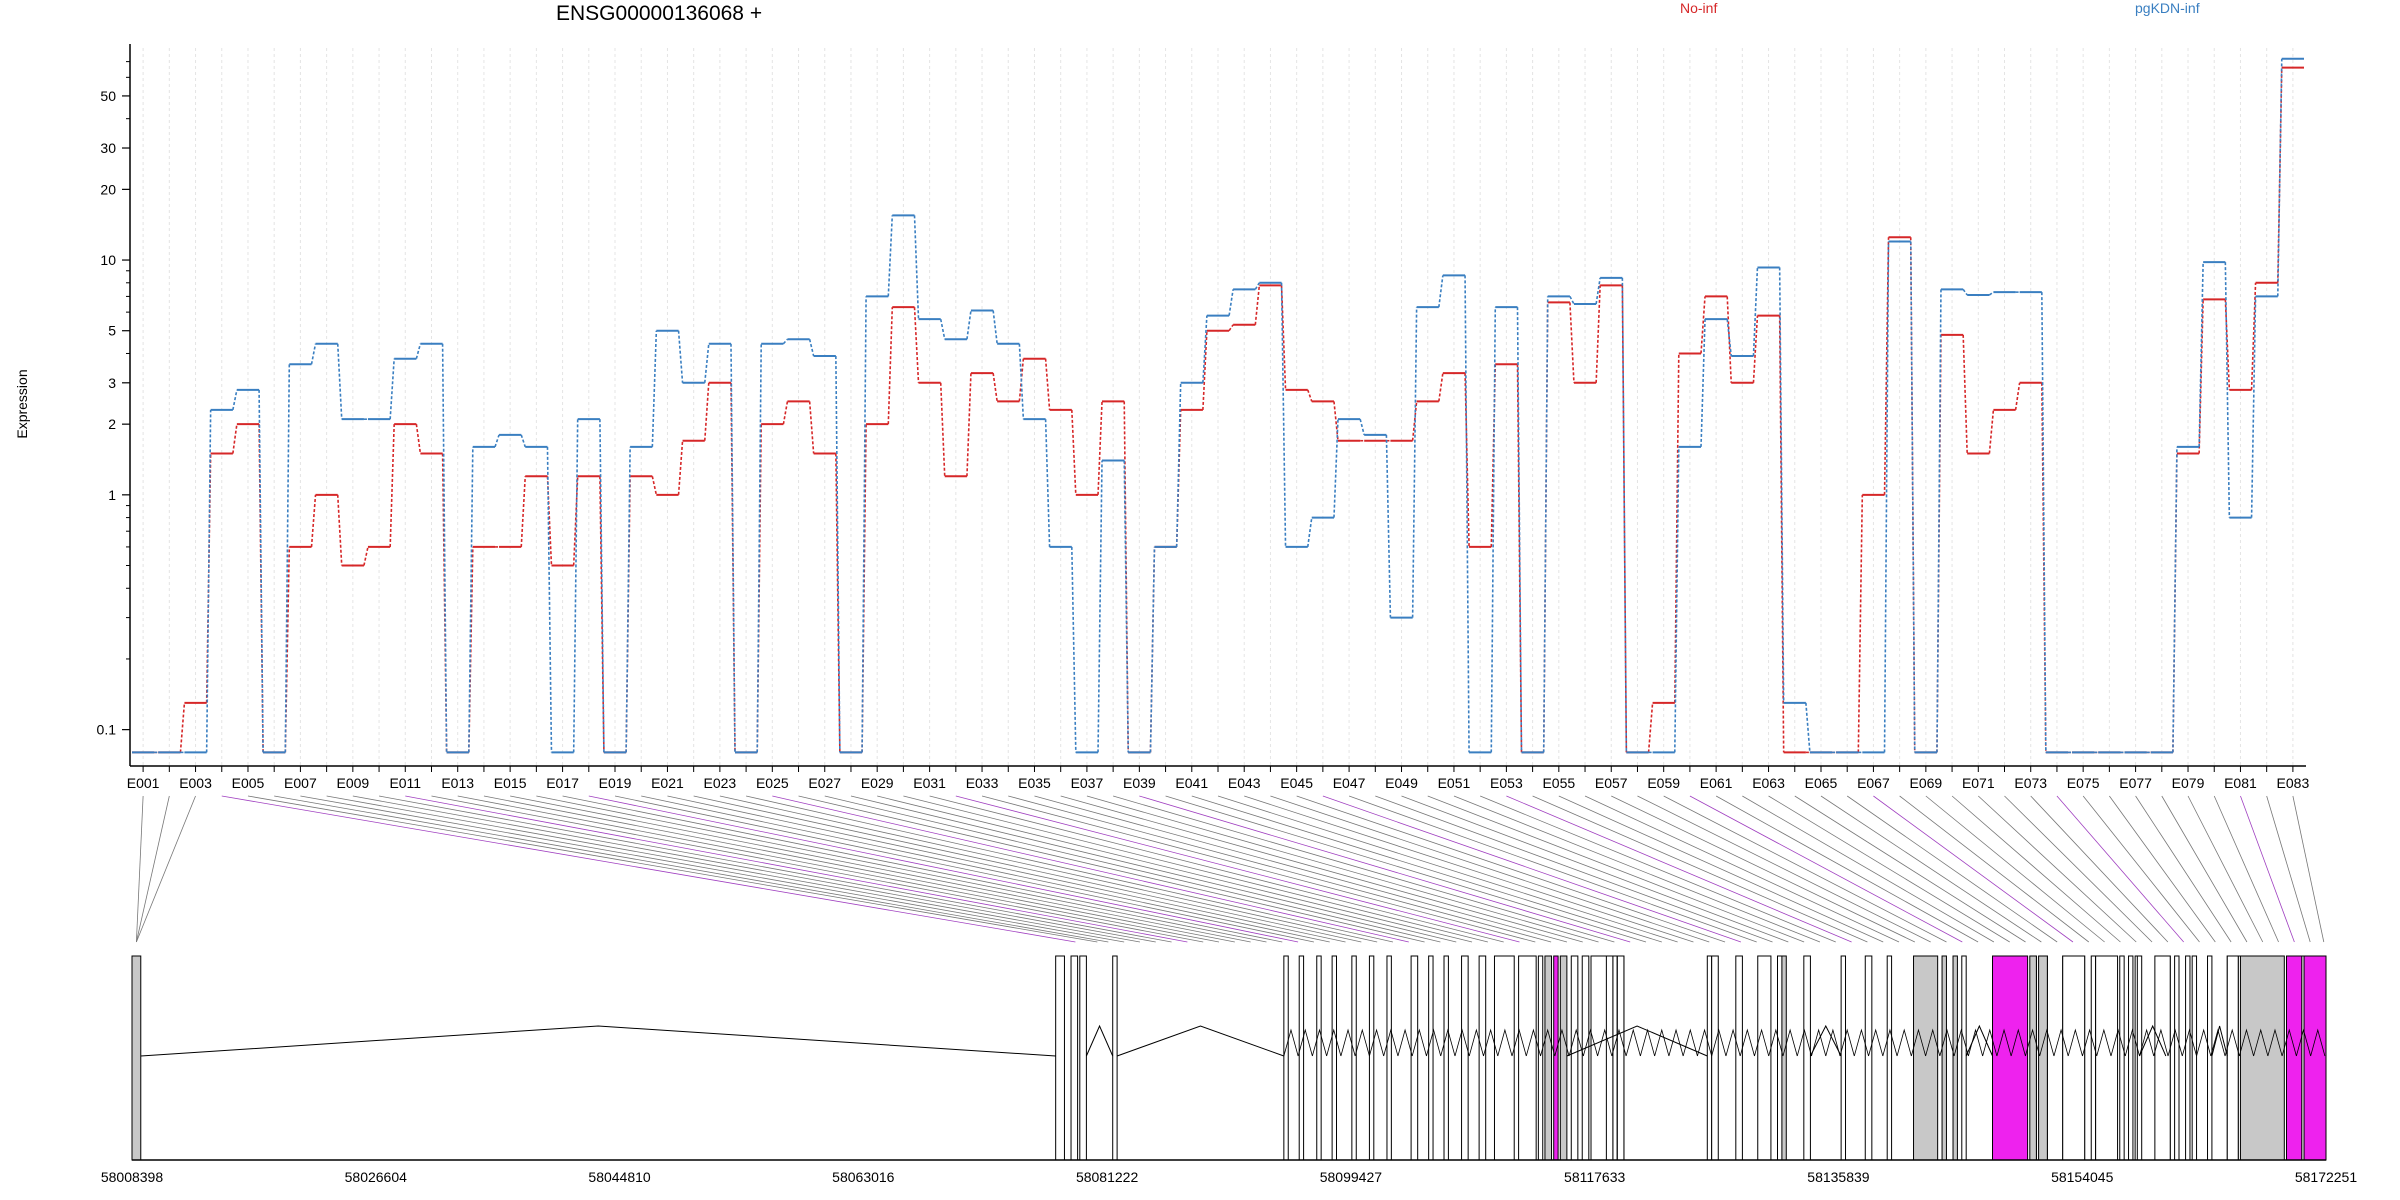  What do you see at coordinates (1191, 783) in the screenshot?
I see `x-tick-label-e041: E041` at bounding box center [1191, 783].